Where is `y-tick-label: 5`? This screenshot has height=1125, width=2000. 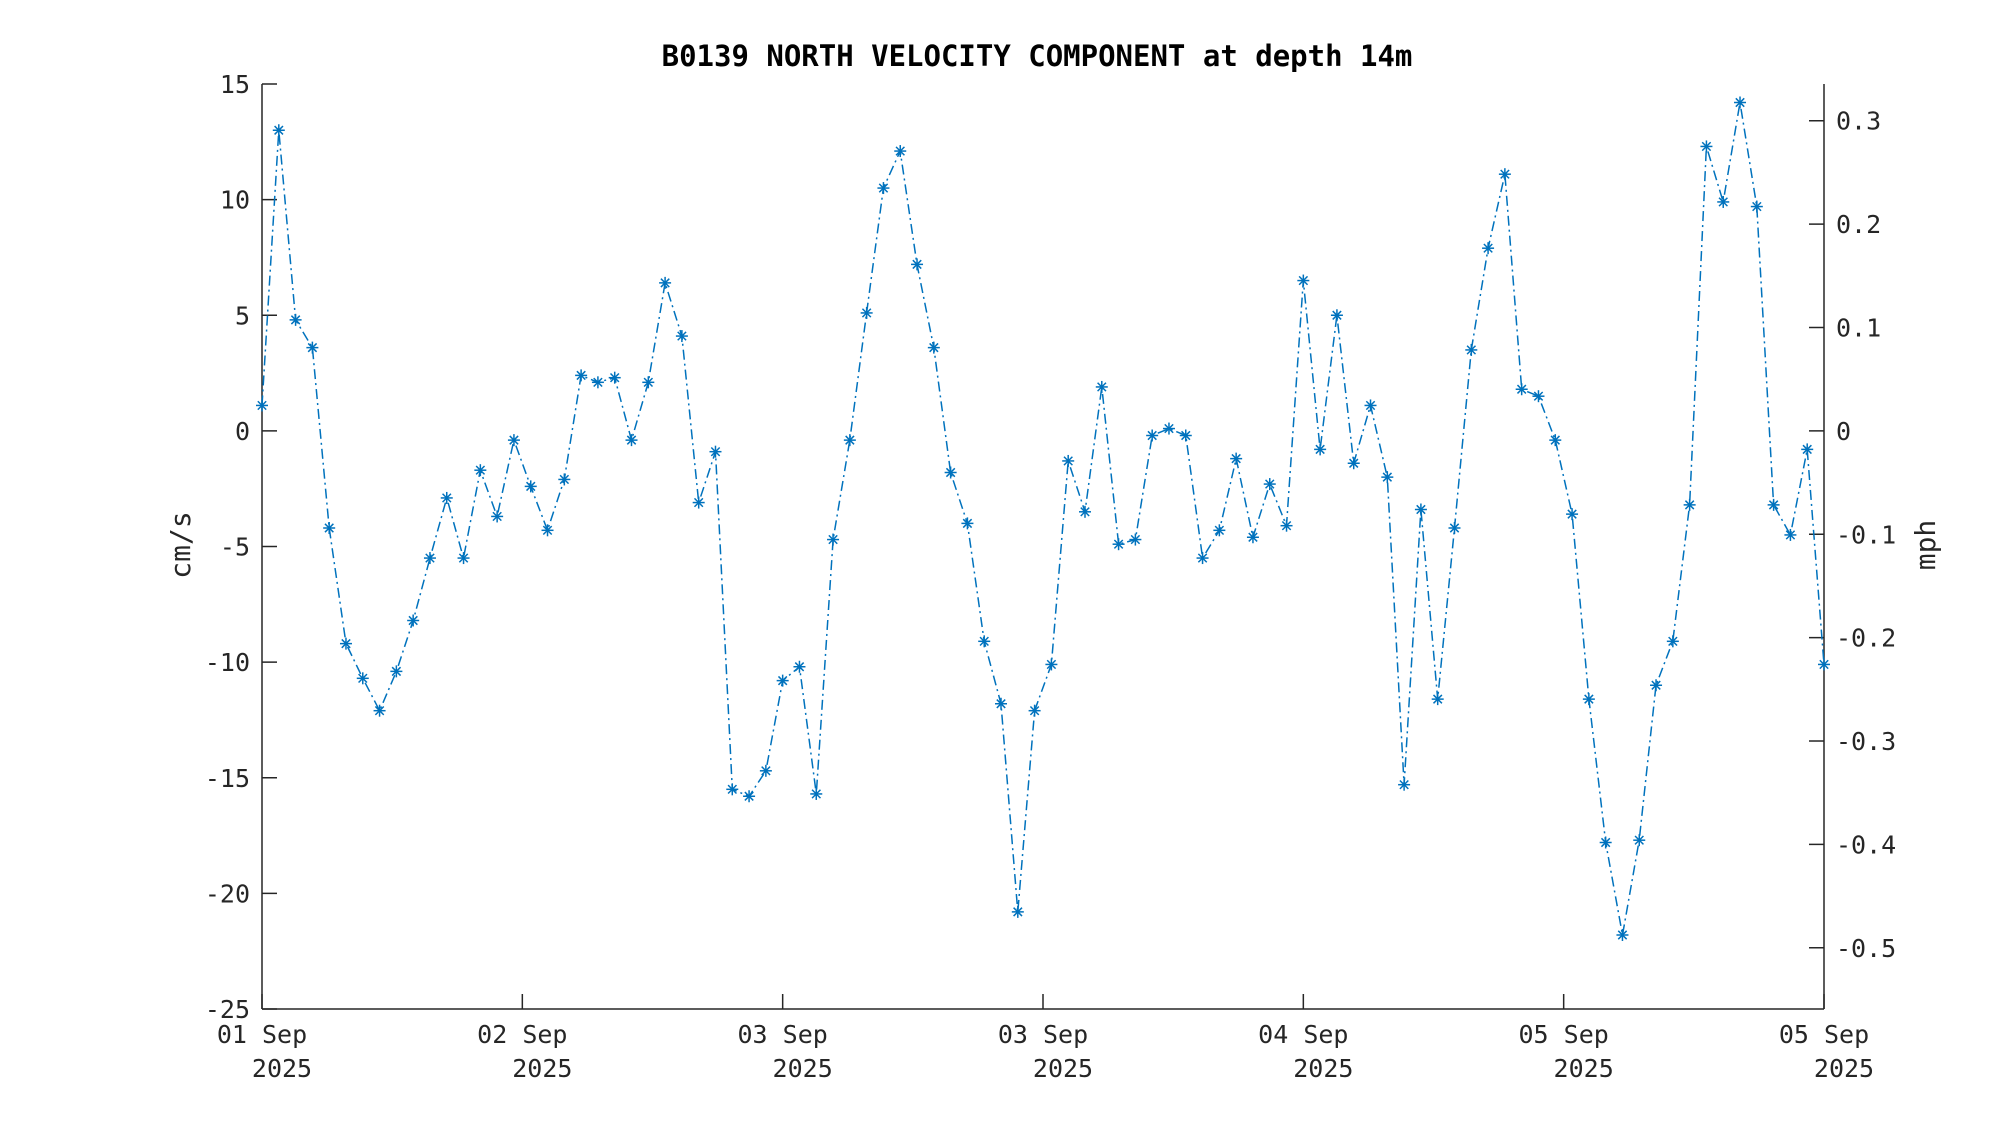 y-tick-label: 5 is located at coordinates (242, 315).